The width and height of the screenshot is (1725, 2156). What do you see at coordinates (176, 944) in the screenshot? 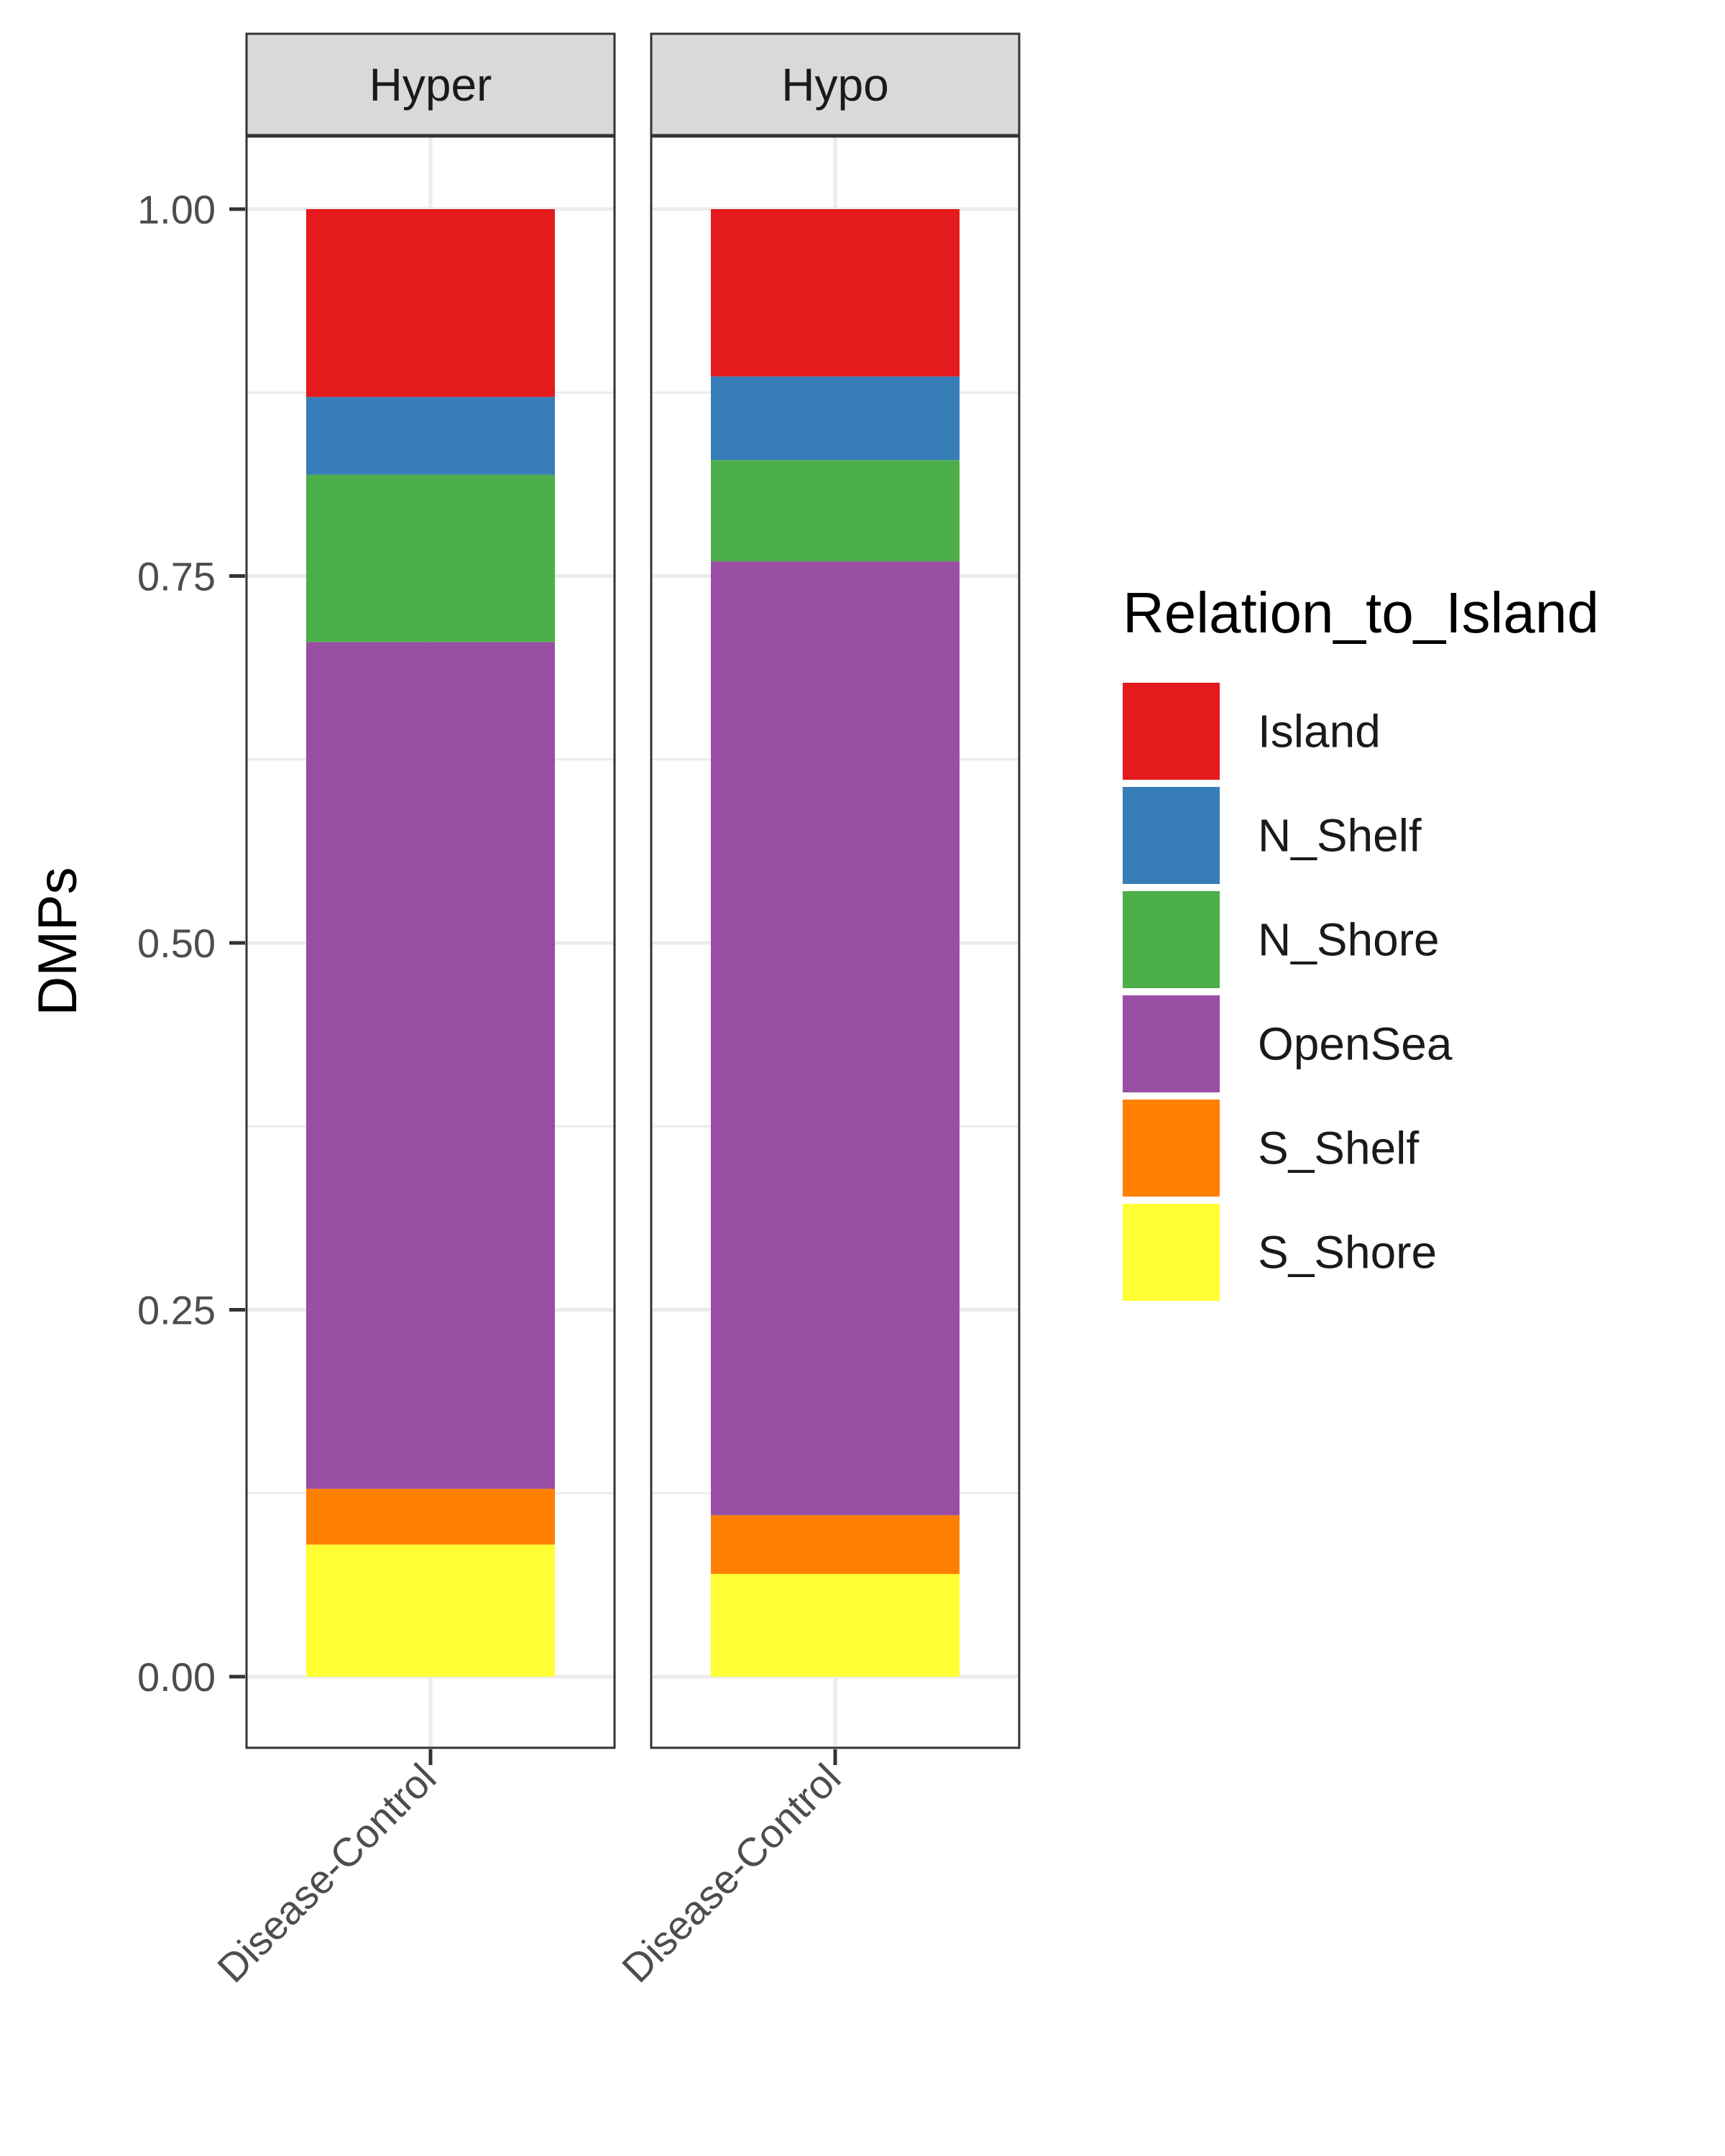
I see `y-tick-label: 0.50` at bounding box center [176, 944].